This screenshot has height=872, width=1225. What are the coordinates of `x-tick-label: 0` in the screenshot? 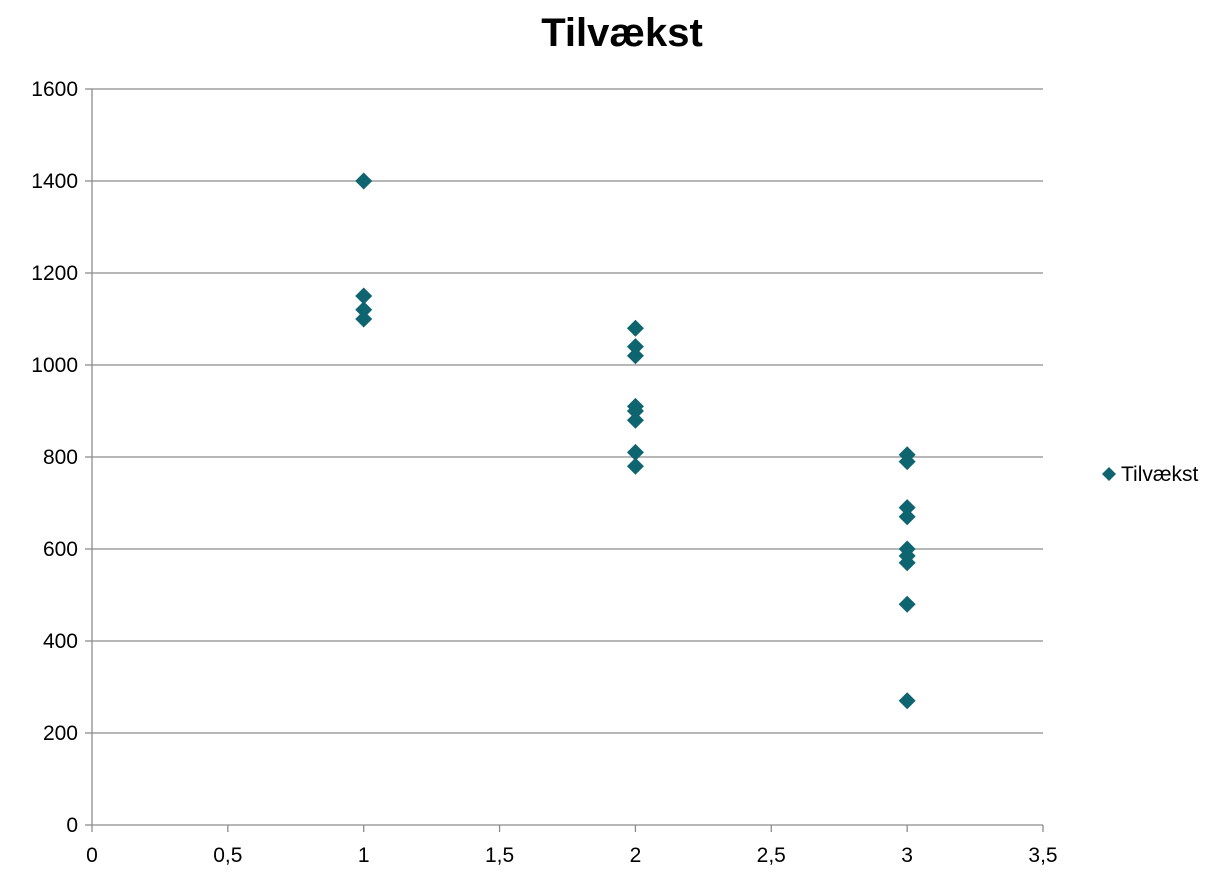 It's located at (92, 855).